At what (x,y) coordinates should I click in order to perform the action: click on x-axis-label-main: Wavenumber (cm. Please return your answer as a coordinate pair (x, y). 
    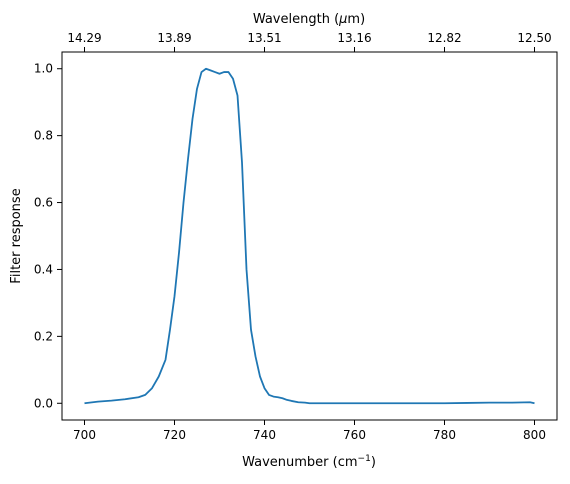
    Looking at the image, I should click on (299, 462).